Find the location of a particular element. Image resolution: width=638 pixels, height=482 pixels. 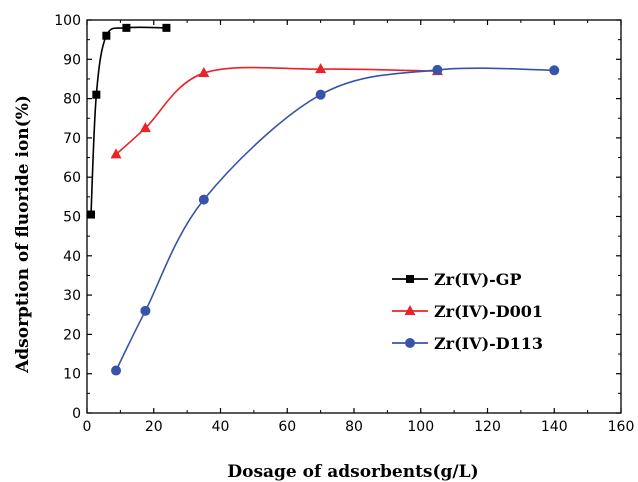

y-tick-label: 60 is located at coordinates (72, 178).